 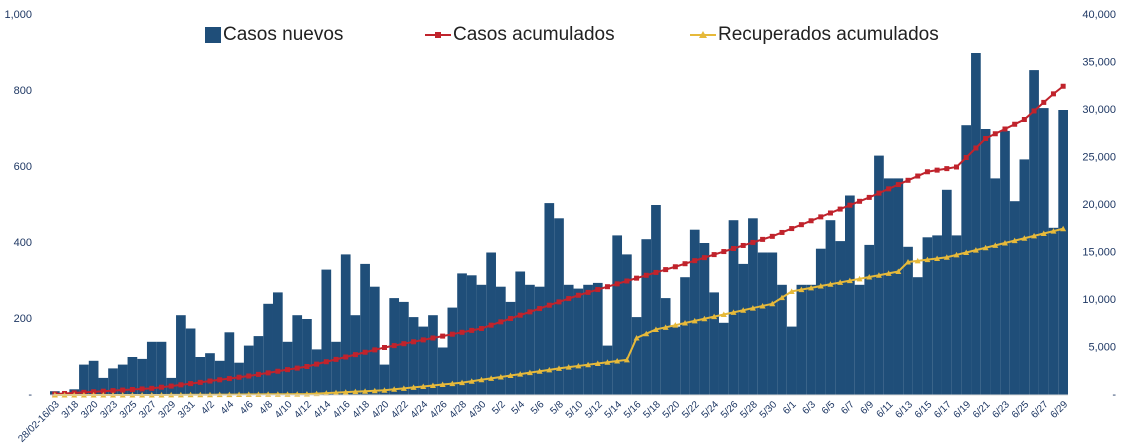 What do you see at coordinates (575, 410) in the screenshot?
I see `x-tick-label: 5/10` at bounding box center [575, 410].